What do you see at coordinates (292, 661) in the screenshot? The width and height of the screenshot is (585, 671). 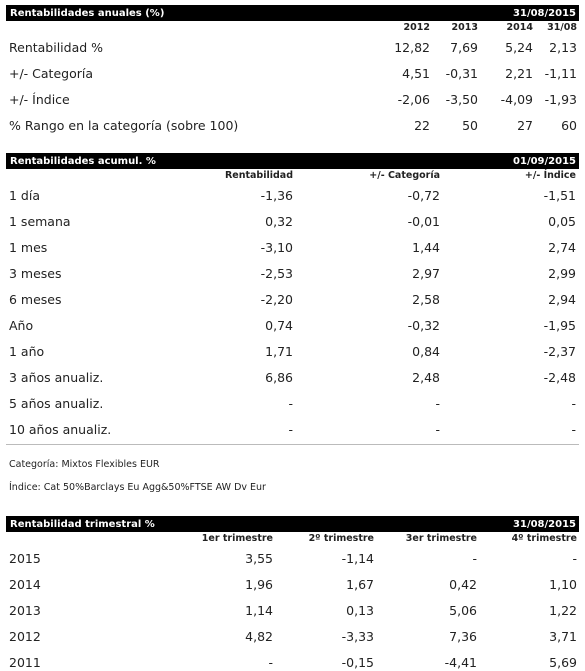 I see `table-row: 2011 - -0,15 -4,41 5,69` at bounding box center [292, 661].